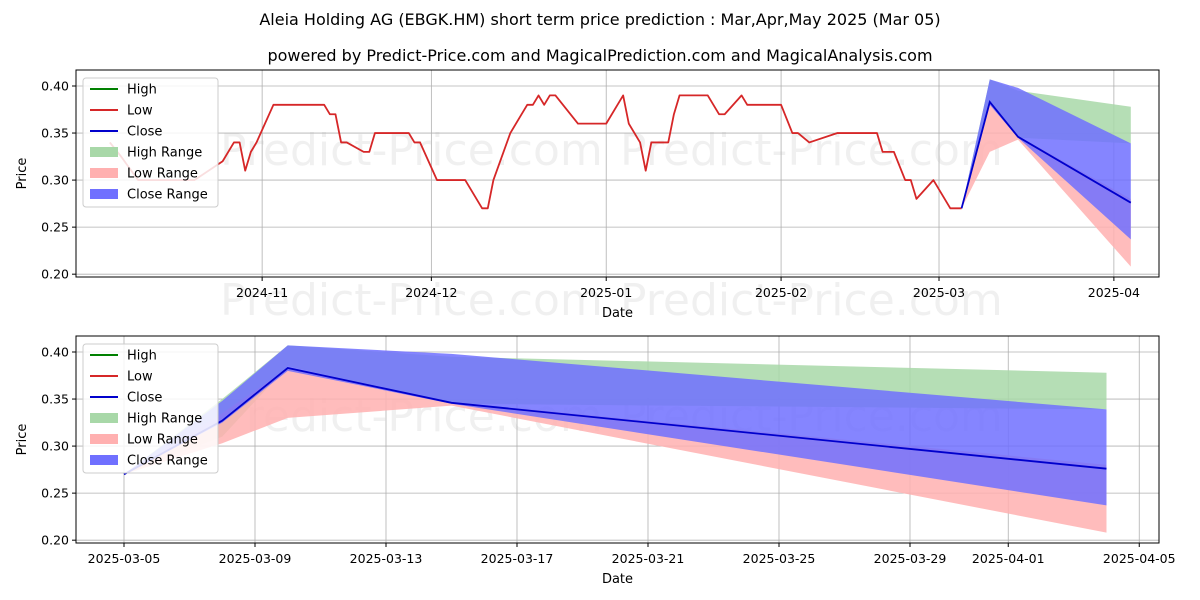  I want to click on x-tick-label: 2025-03, so click(939, 292).